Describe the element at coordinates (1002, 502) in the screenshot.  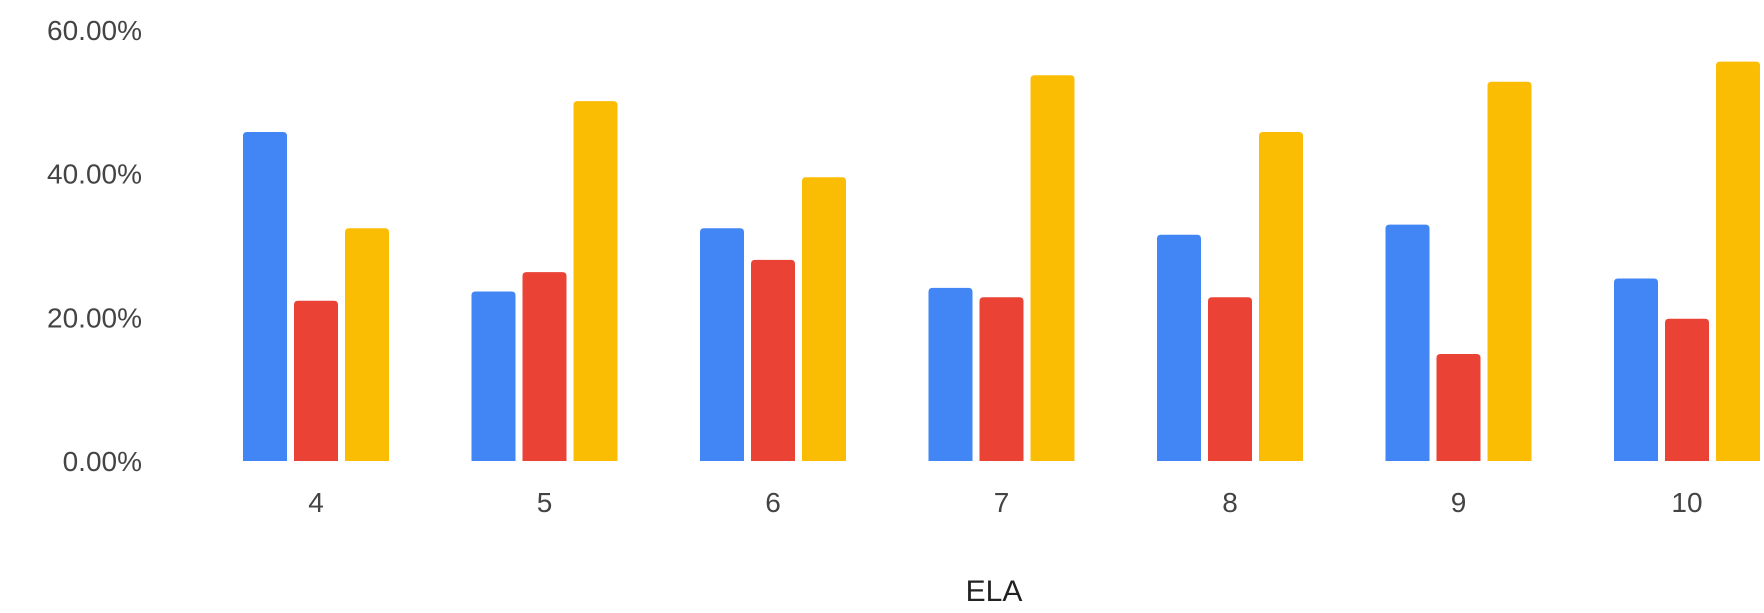
I see `x-tick-label: 7` at that location.